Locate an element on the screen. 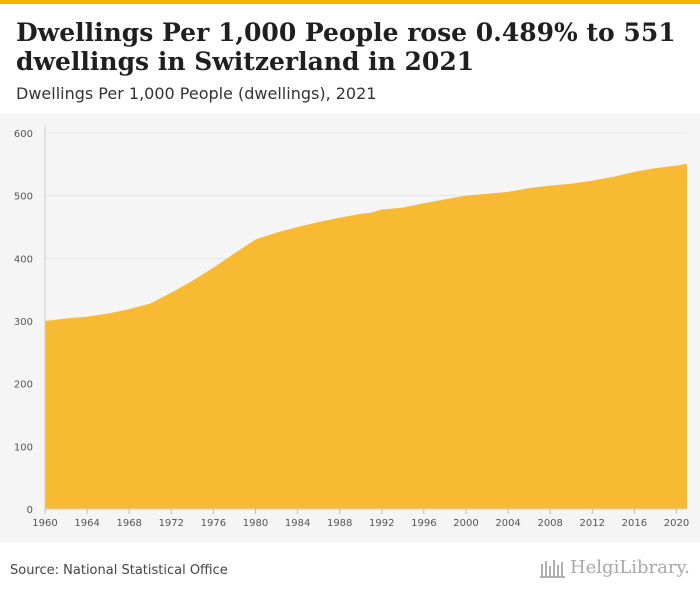  y-tick-labels: 0 100 200 300 400 500 600 is located at coordinates (23, 322).